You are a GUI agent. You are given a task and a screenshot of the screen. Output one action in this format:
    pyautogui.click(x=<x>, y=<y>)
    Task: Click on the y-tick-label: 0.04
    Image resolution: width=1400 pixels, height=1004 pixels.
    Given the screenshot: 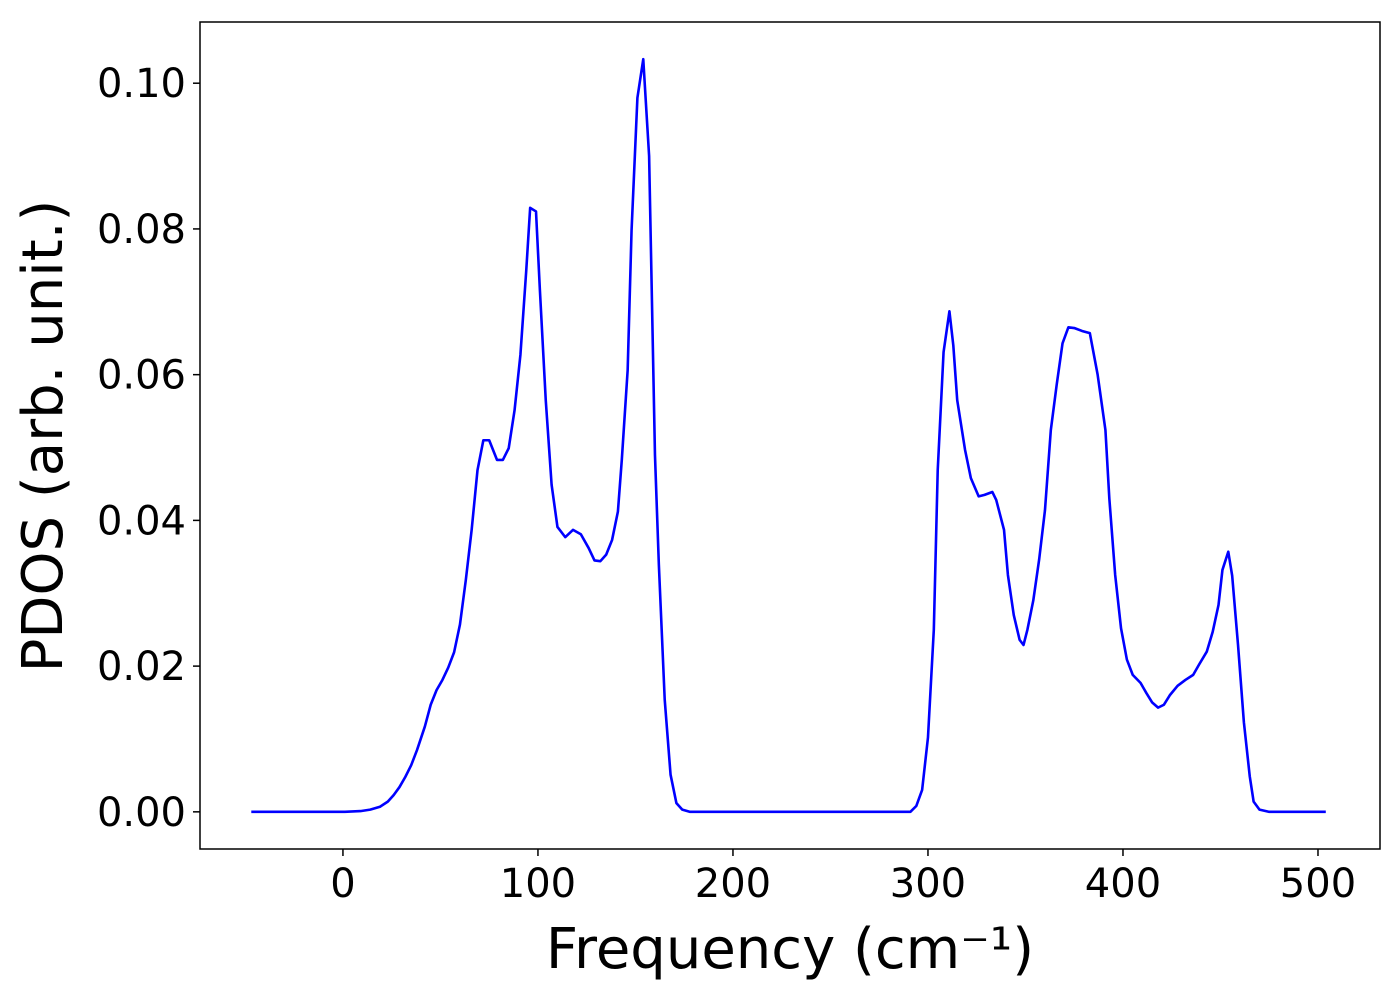 What is the action you would take?
    pyautogui.click(x=141, y=521)
    